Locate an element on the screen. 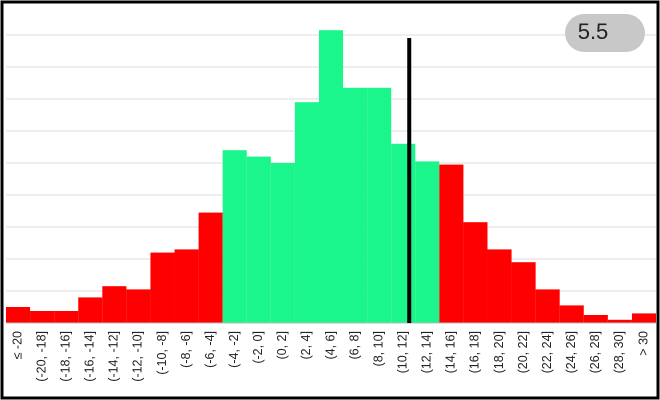 Image resolution: width=660 pixels, height=400 pixels. x-tick-label: (-16, -14] is located at coordinates (90, 356).